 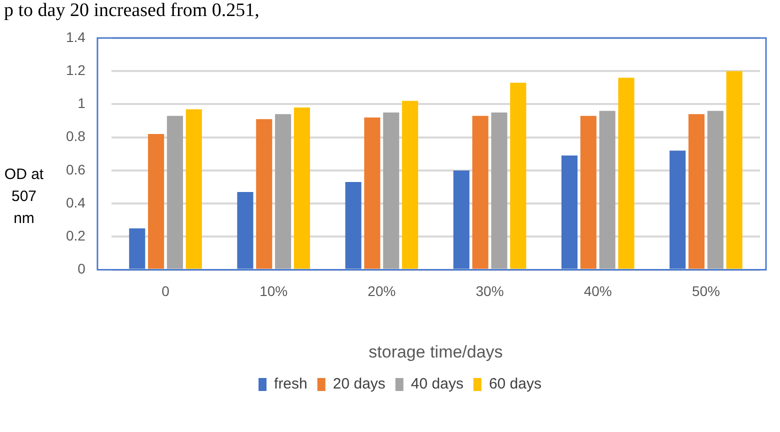 I want to click on text: p to day 20 increased from 0.251,, so click(x=132, y=11).